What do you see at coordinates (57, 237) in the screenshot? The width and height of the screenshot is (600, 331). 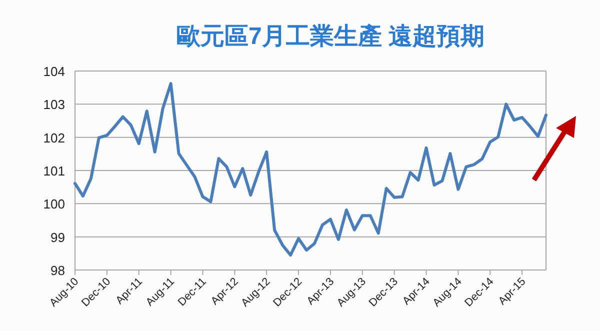 I see `y-tick-label: 99` at bounding box center [57, 237].